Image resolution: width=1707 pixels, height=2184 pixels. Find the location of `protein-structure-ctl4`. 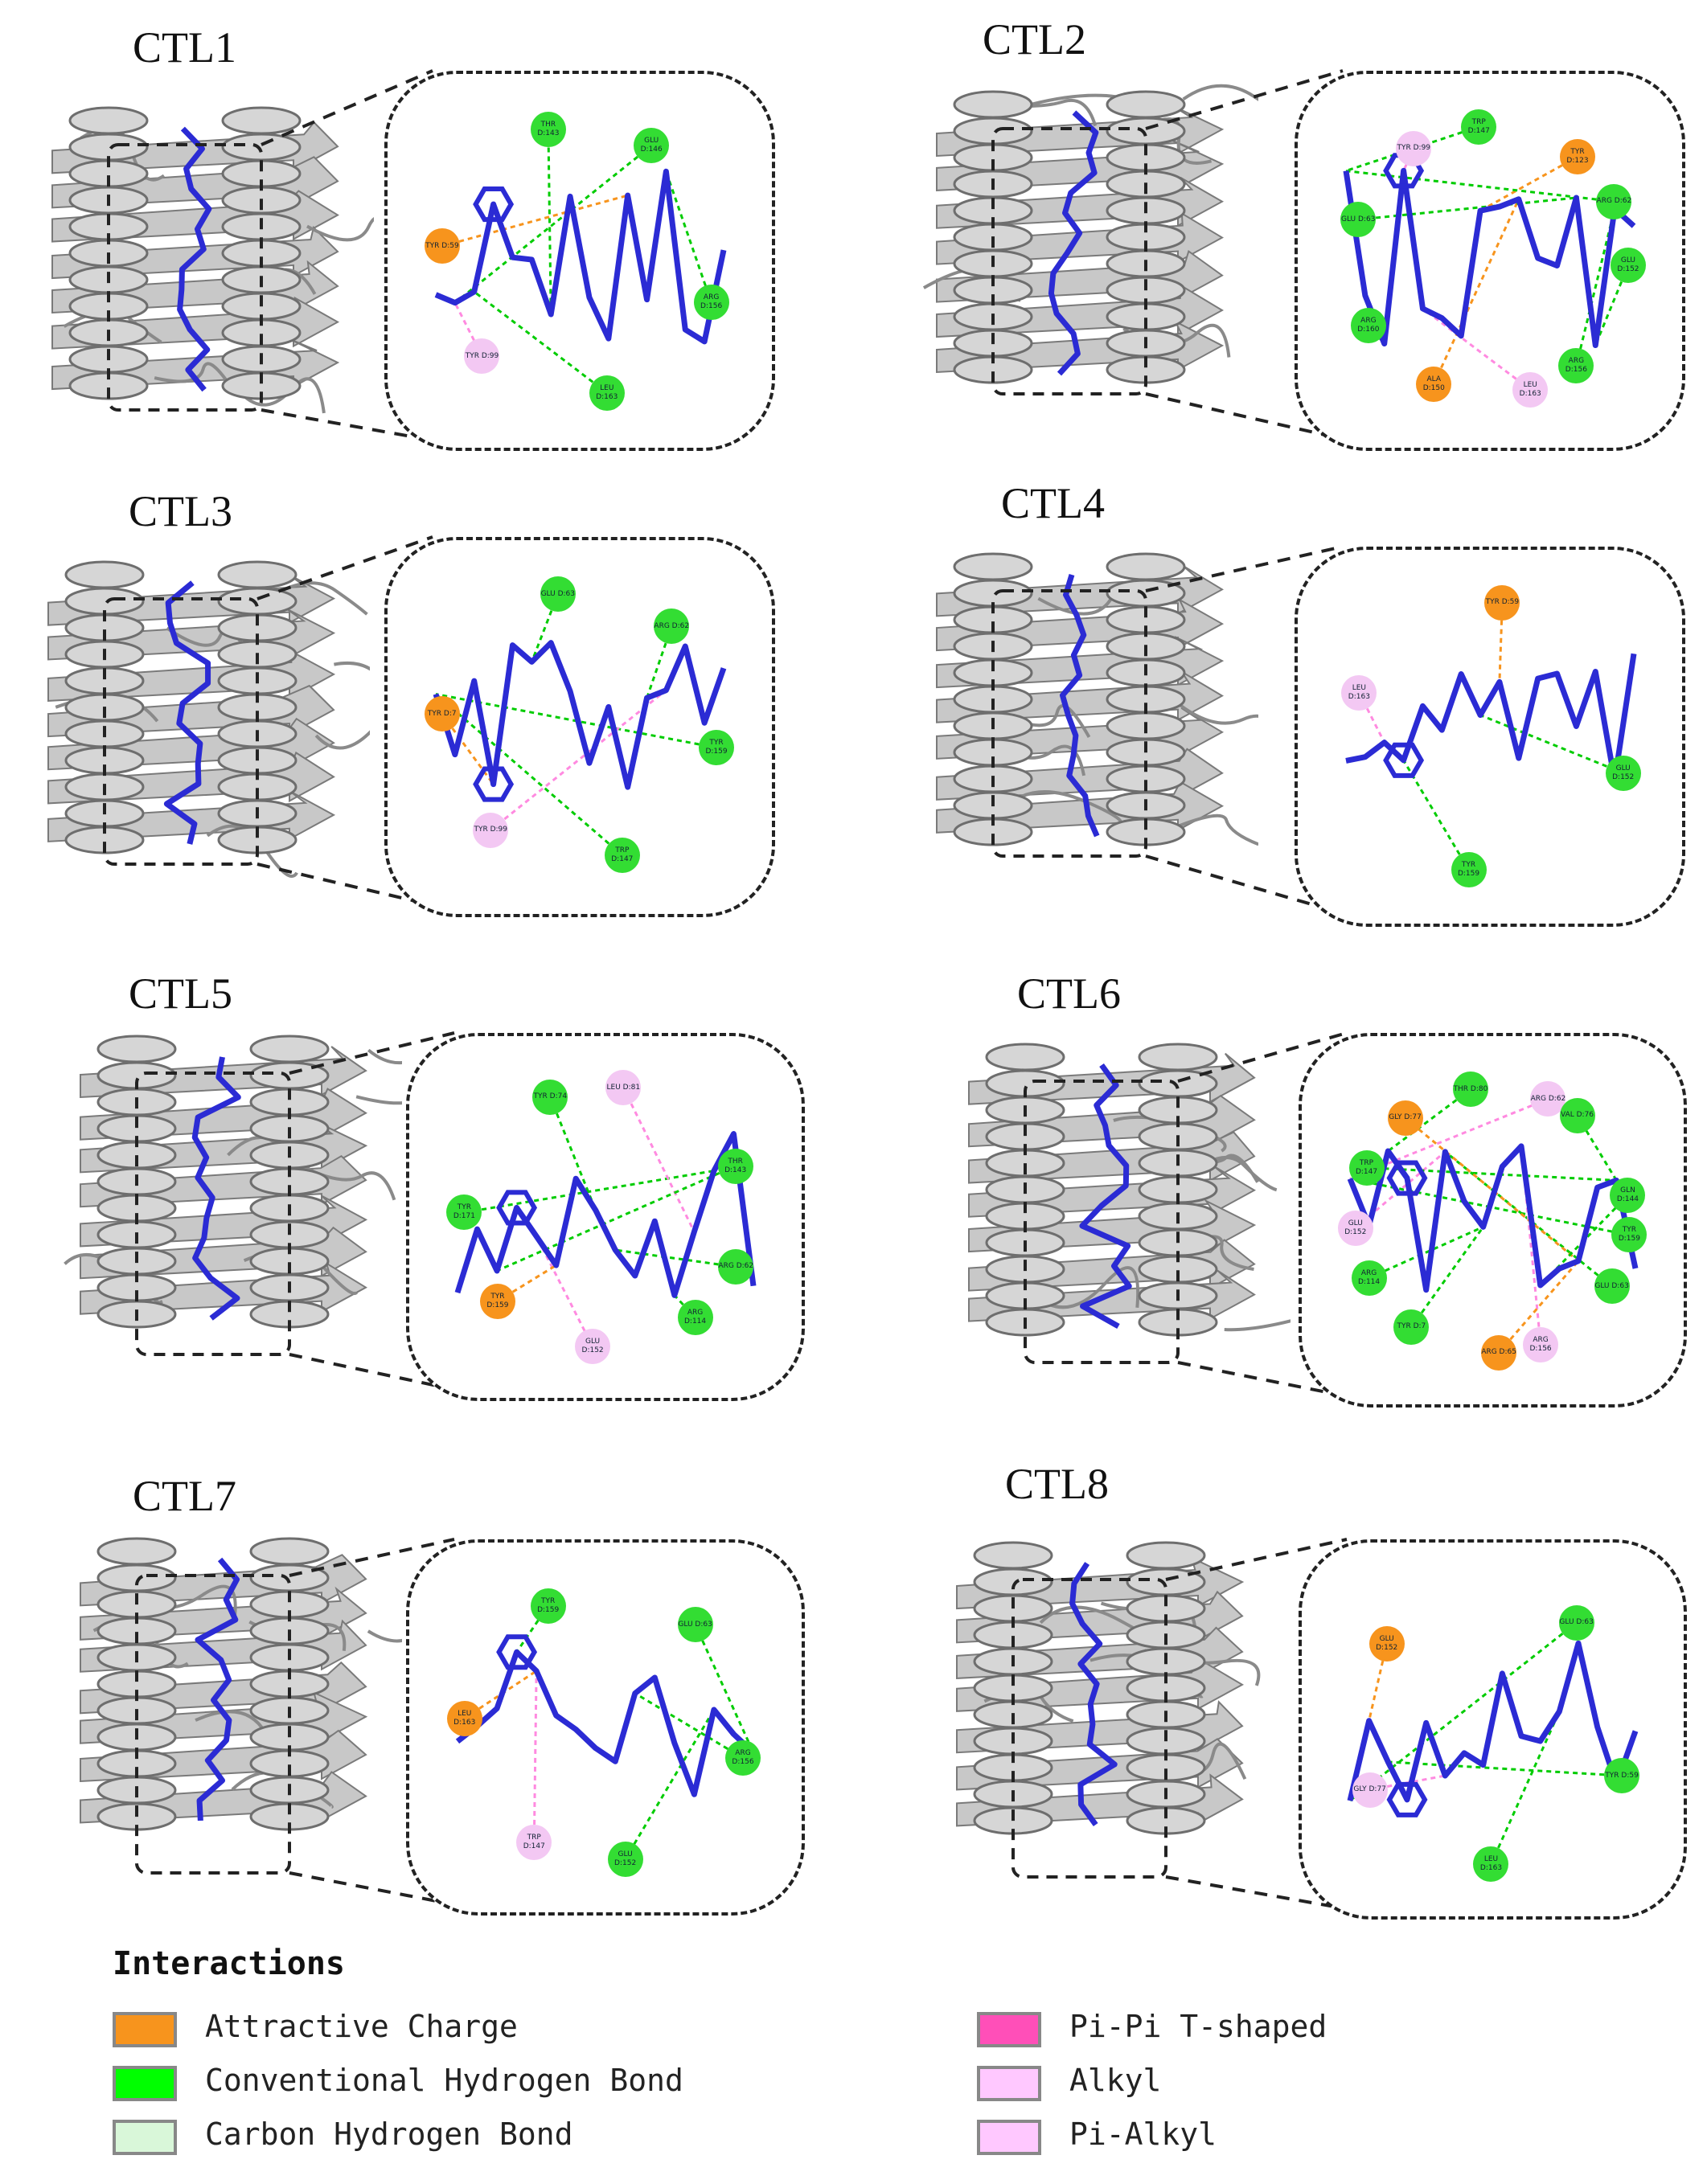

protein-structure-ctl4 is located at coordinates (1097, 705).